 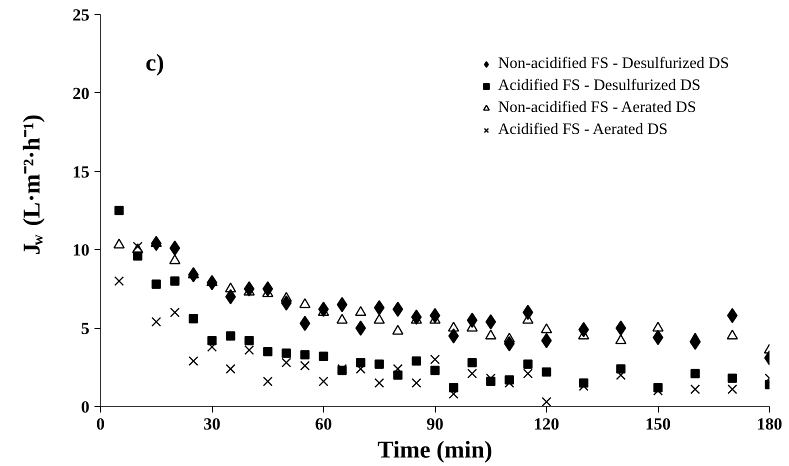 I want to click on legend-label: Acidified FS - Aerated DS, so click(x=583, y=130).